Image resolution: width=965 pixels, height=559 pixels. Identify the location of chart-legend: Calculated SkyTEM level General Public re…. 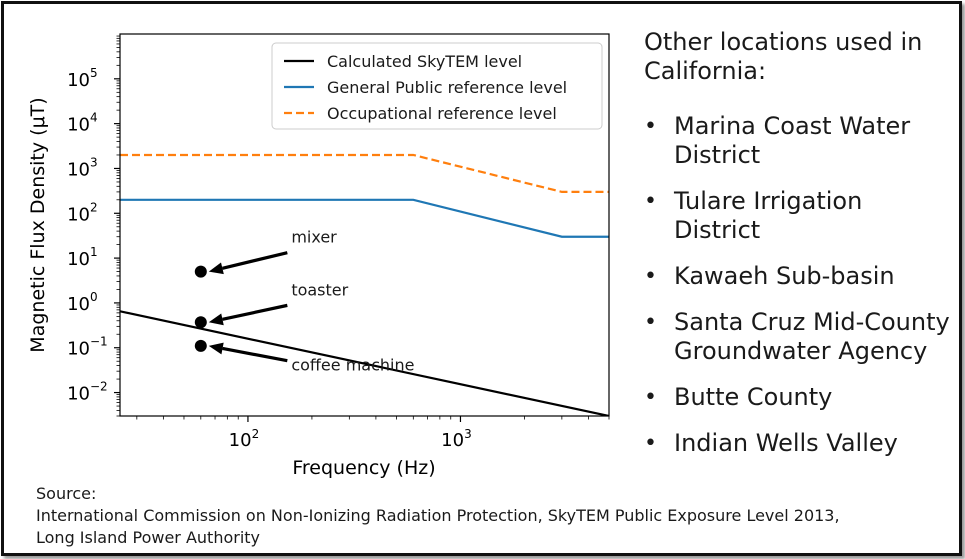
(437, 86).